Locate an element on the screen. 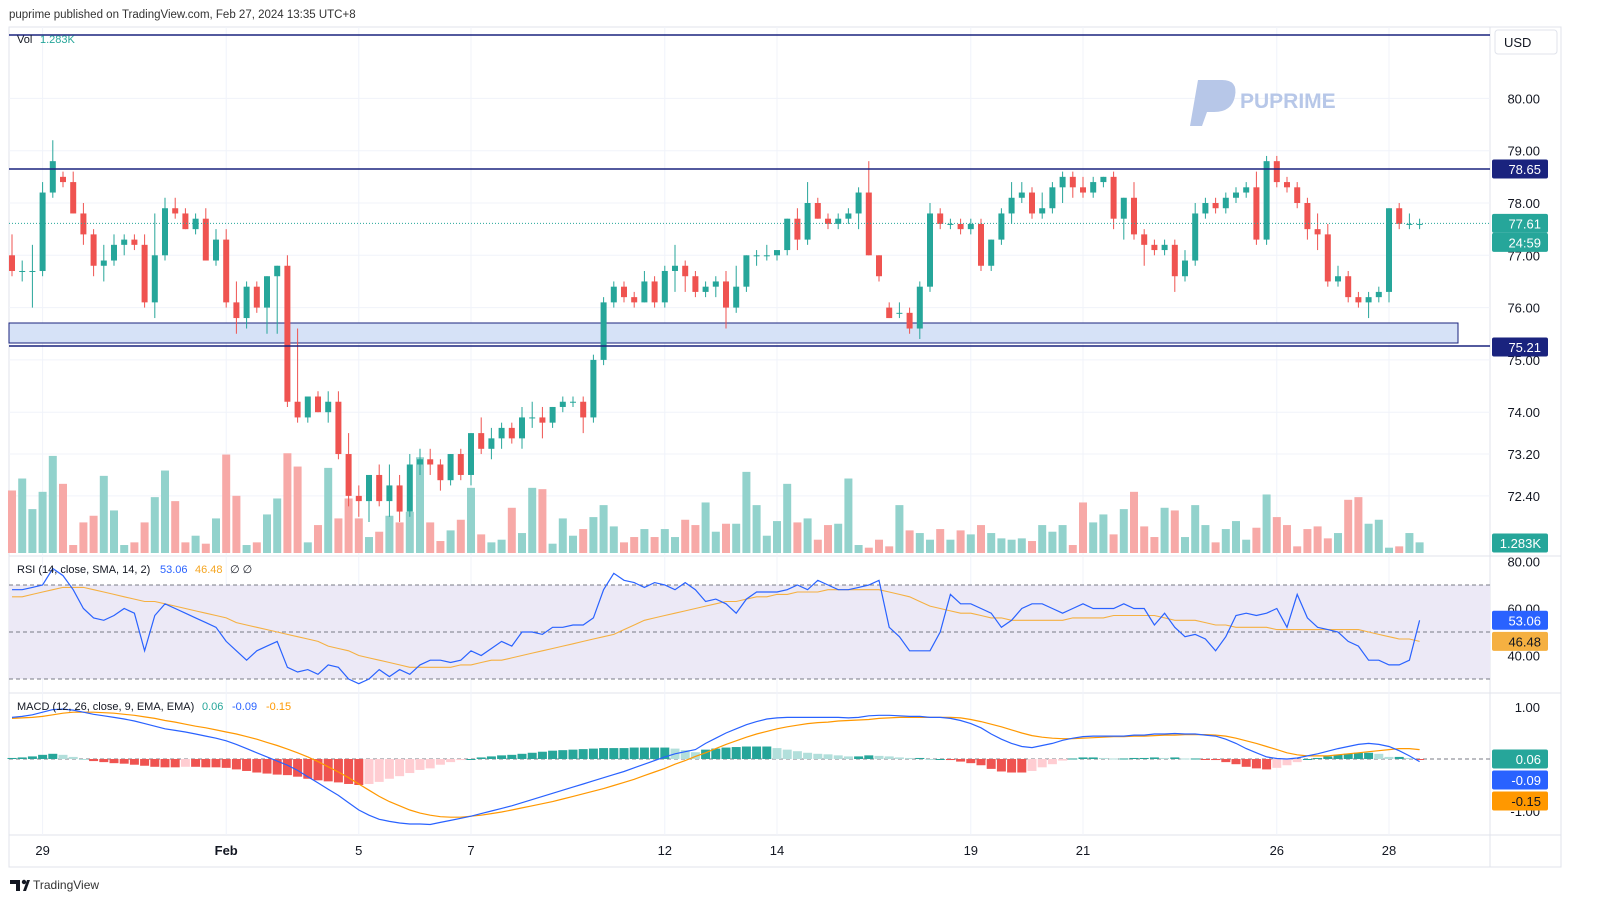 The image size is (1600, 919). support-zone is located at coordinates (733, 333).